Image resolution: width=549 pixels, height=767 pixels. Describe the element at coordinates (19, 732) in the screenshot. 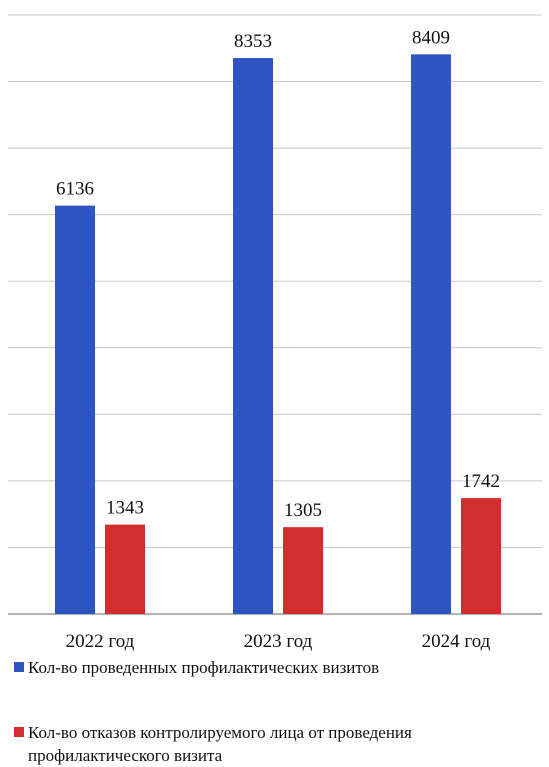

I see `legend-swatch-refusals` at that location.